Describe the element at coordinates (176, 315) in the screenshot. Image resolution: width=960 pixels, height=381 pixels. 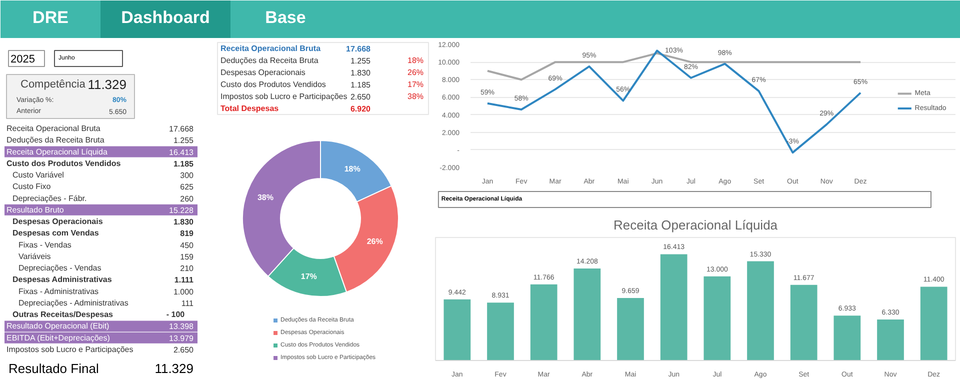
I see `text: - 100` at that location.